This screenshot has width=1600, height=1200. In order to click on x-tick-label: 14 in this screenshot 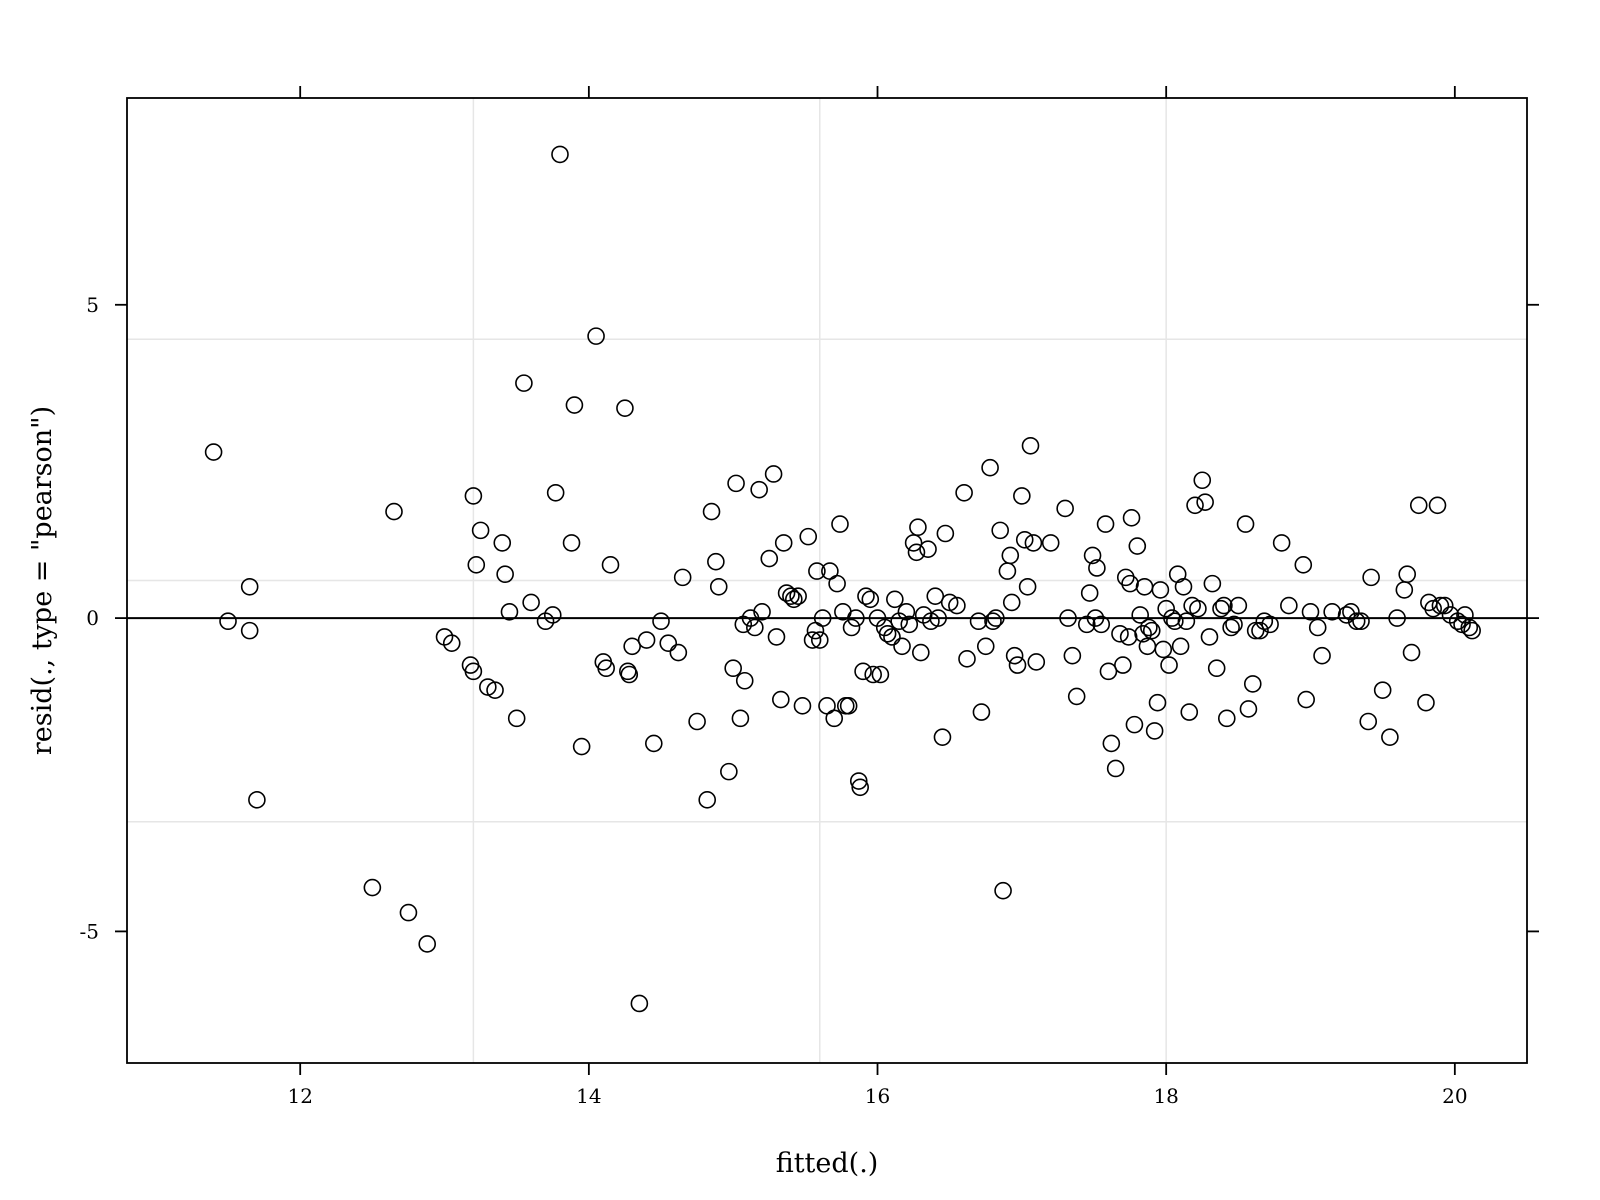, I will do `click(588, 1096)`.